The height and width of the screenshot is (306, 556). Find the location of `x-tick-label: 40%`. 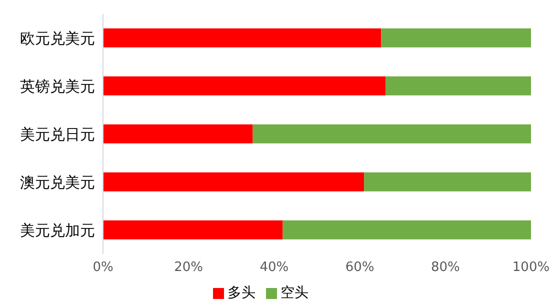

x-tick-label: 40% is located at coordinates (274, 268).